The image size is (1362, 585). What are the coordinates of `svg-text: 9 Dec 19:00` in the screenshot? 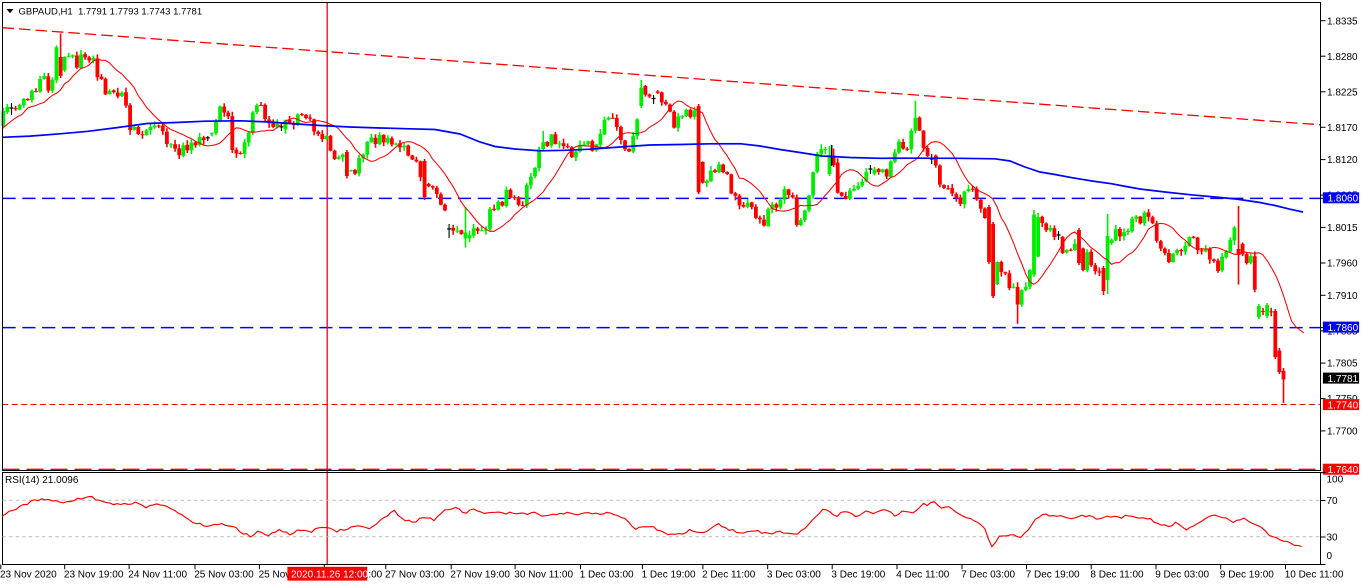 It's located at (1247, 575).